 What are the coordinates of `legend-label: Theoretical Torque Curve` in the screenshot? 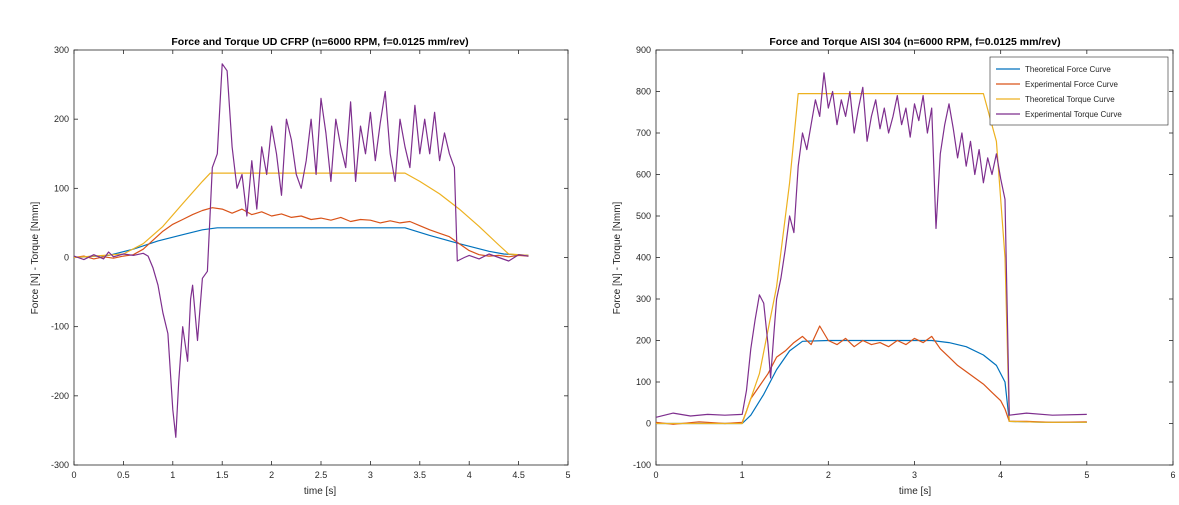 It's located at (1070, 99).